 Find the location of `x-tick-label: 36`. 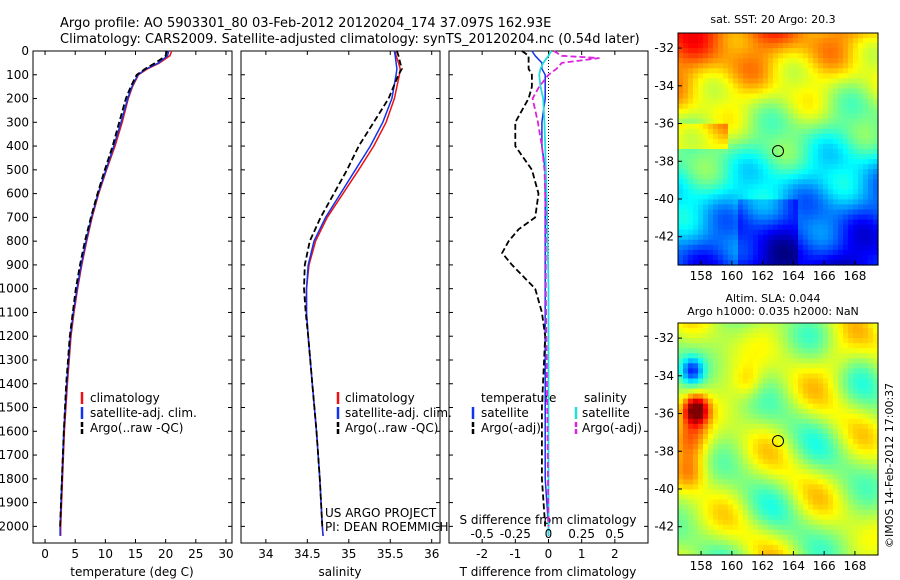

x-tick-label: 36 is located at coordinates (431, 554).